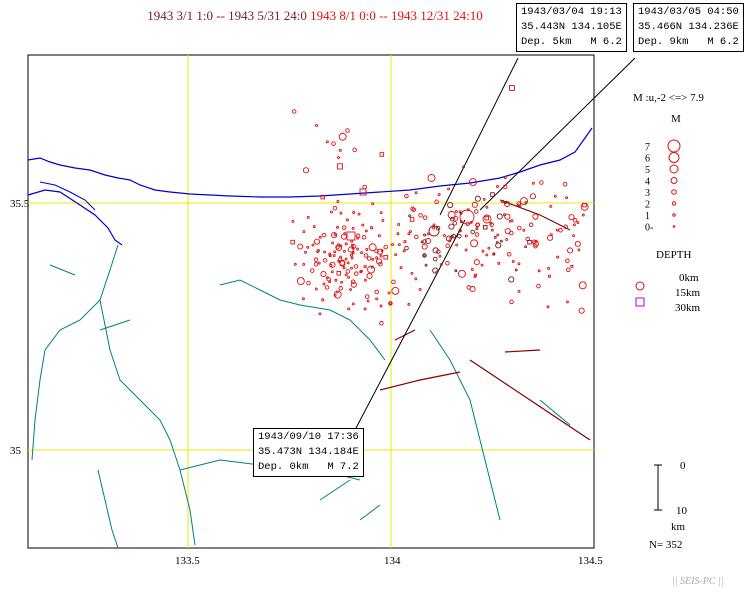 The width and height of the screenshot is (751, 593). I want to click on callout-depth: Dep. 5km, so click(546, 42).